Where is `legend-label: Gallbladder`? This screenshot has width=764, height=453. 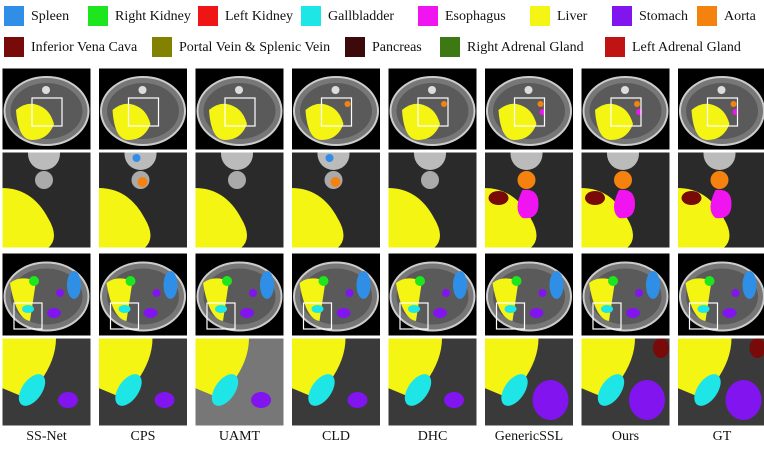
legend-label: Gallbladder is located at coordinates (361, 16).